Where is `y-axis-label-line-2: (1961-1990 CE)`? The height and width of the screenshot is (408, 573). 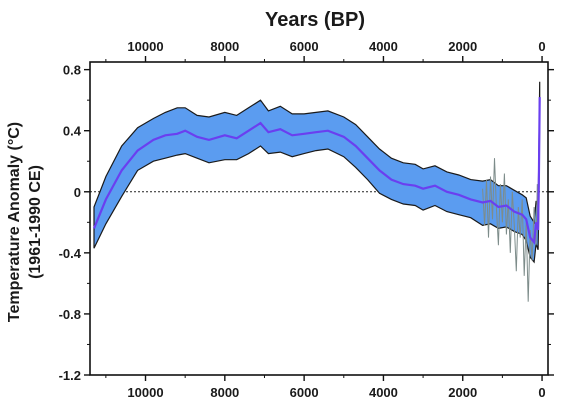 y-axis-label-line-2: (1961-1990 CE) is located at coordinates (35, 222).